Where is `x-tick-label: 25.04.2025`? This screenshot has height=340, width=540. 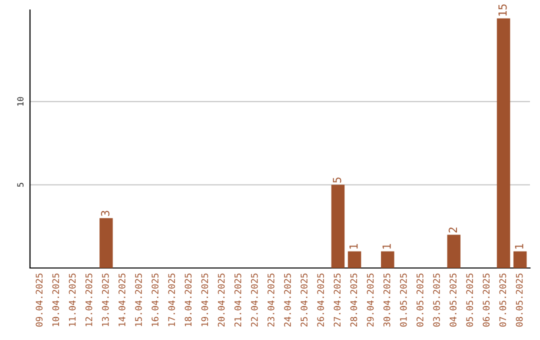
x-tick-label: 25.04.2025 is located at coordinates (304, 300).